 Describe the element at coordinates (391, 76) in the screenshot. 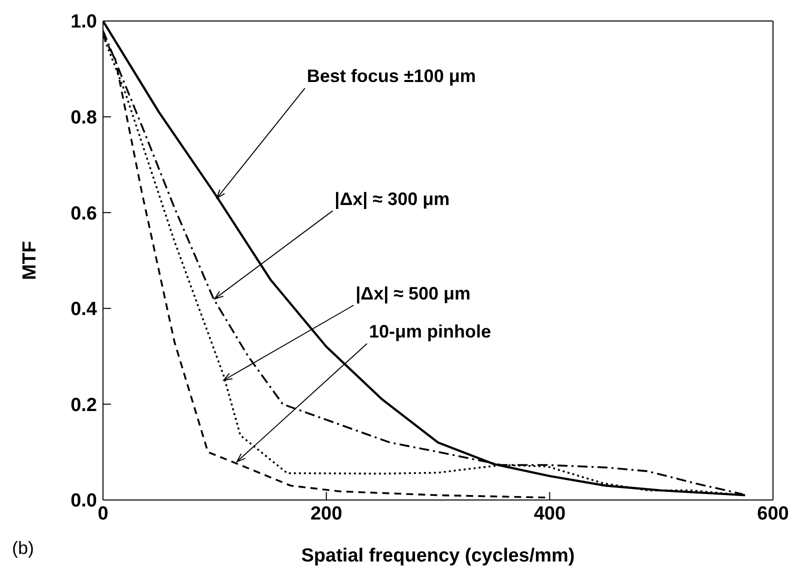

I see `annotation: Best focus ±100 μm` at that location.